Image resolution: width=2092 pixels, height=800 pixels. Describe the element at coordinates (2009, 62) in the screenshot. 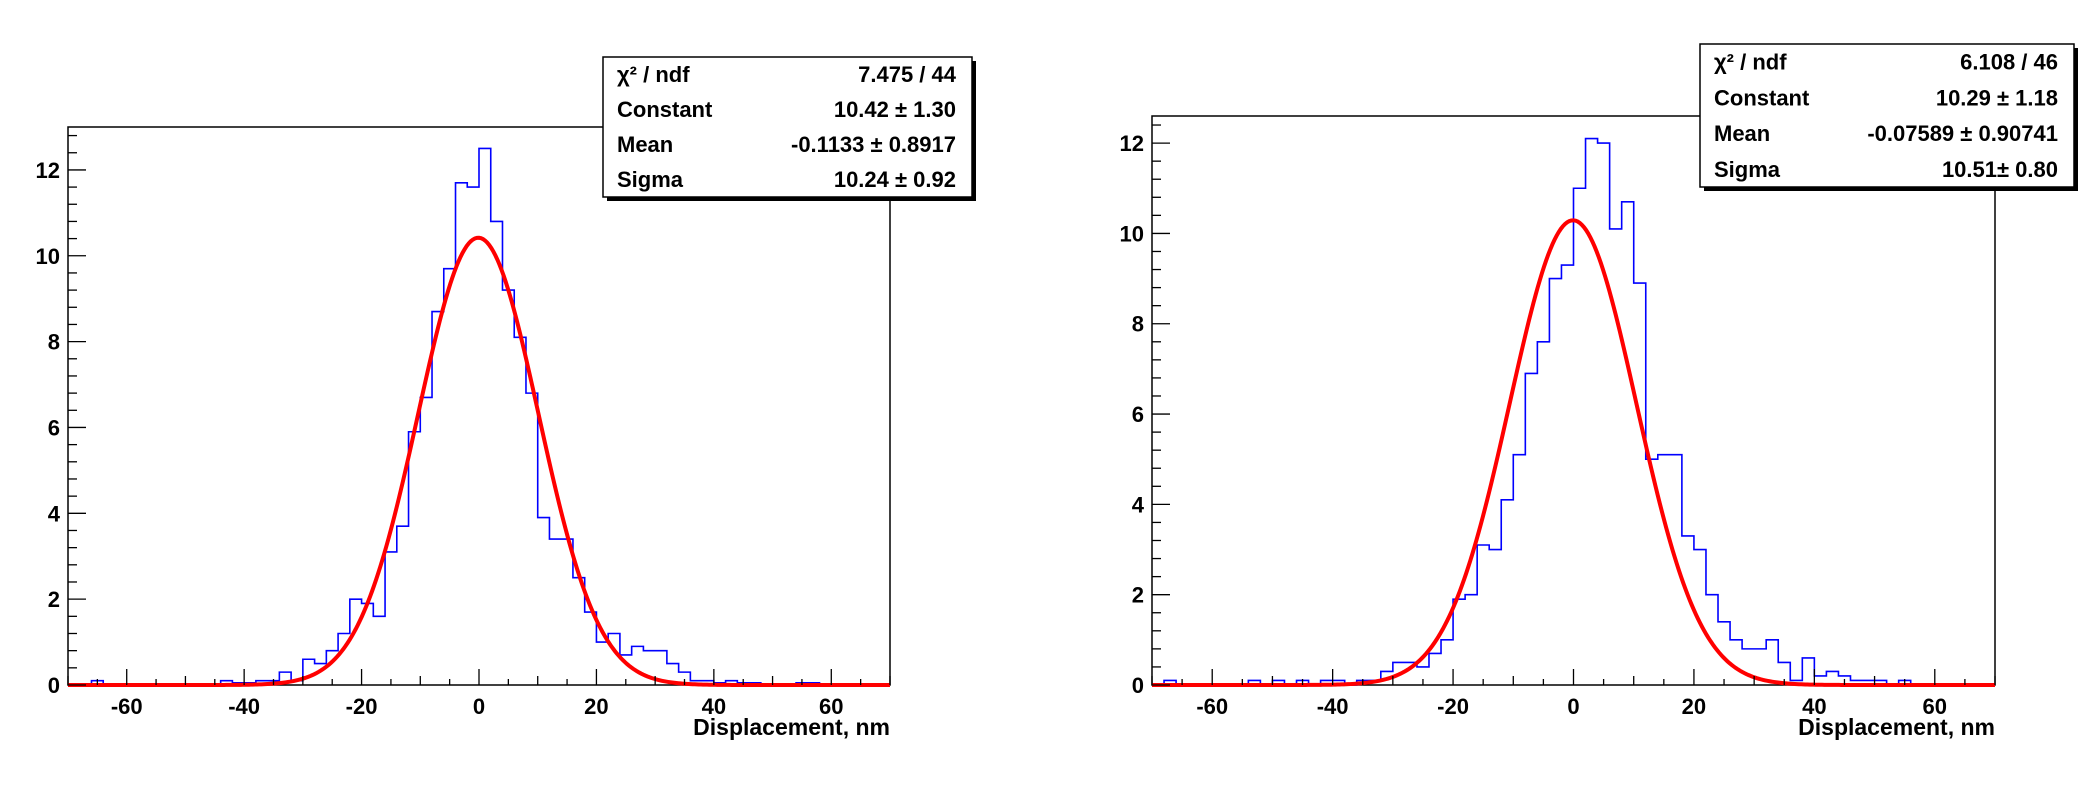

I see `stats-value: 6.108 / 46` at that location.